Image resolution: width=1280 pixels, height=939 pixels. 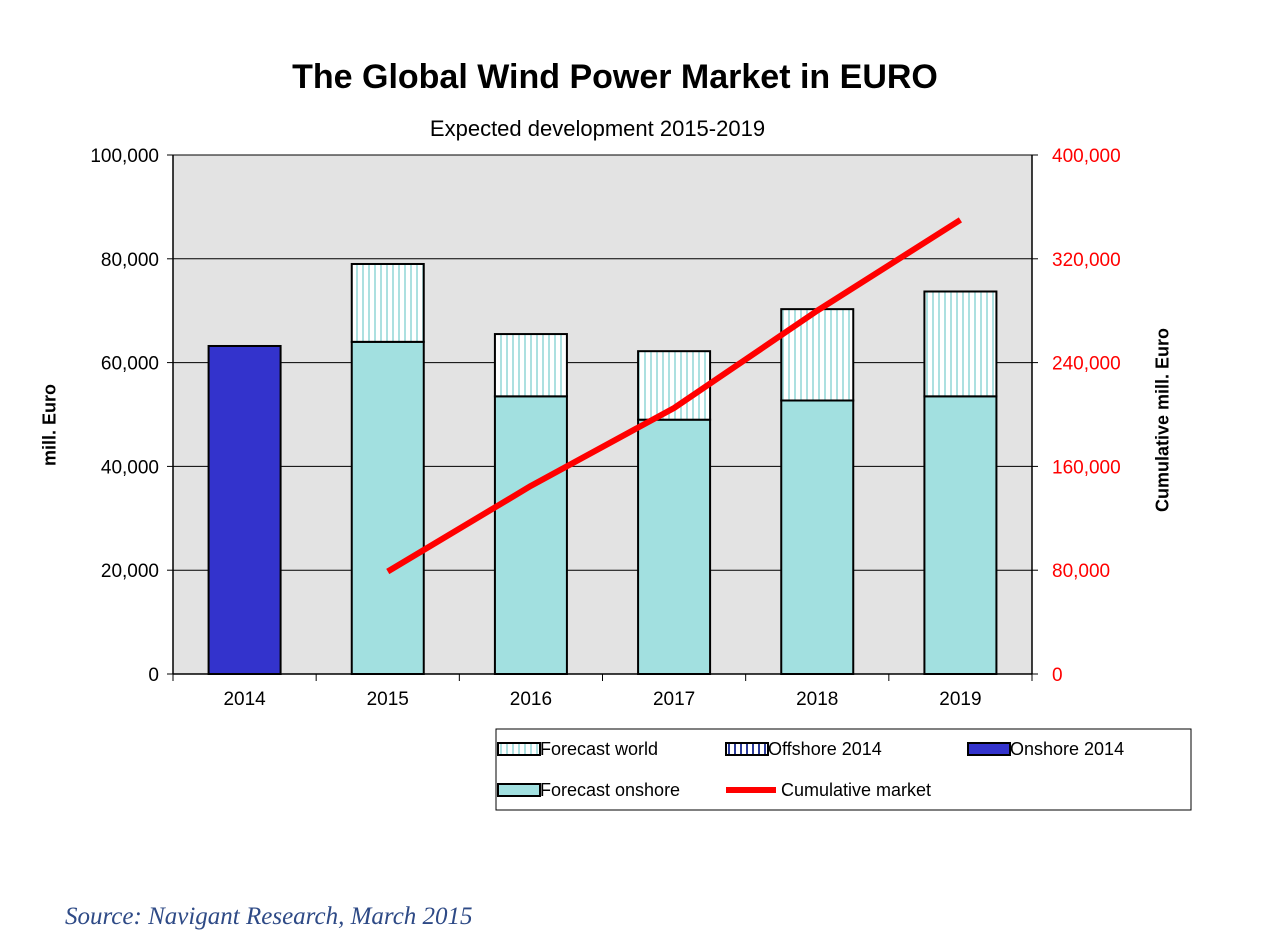 What do you see at coordinates (960, 699) in the screenshot?
I see `x-tick-label: 2019` at bounding box center [960, 699].